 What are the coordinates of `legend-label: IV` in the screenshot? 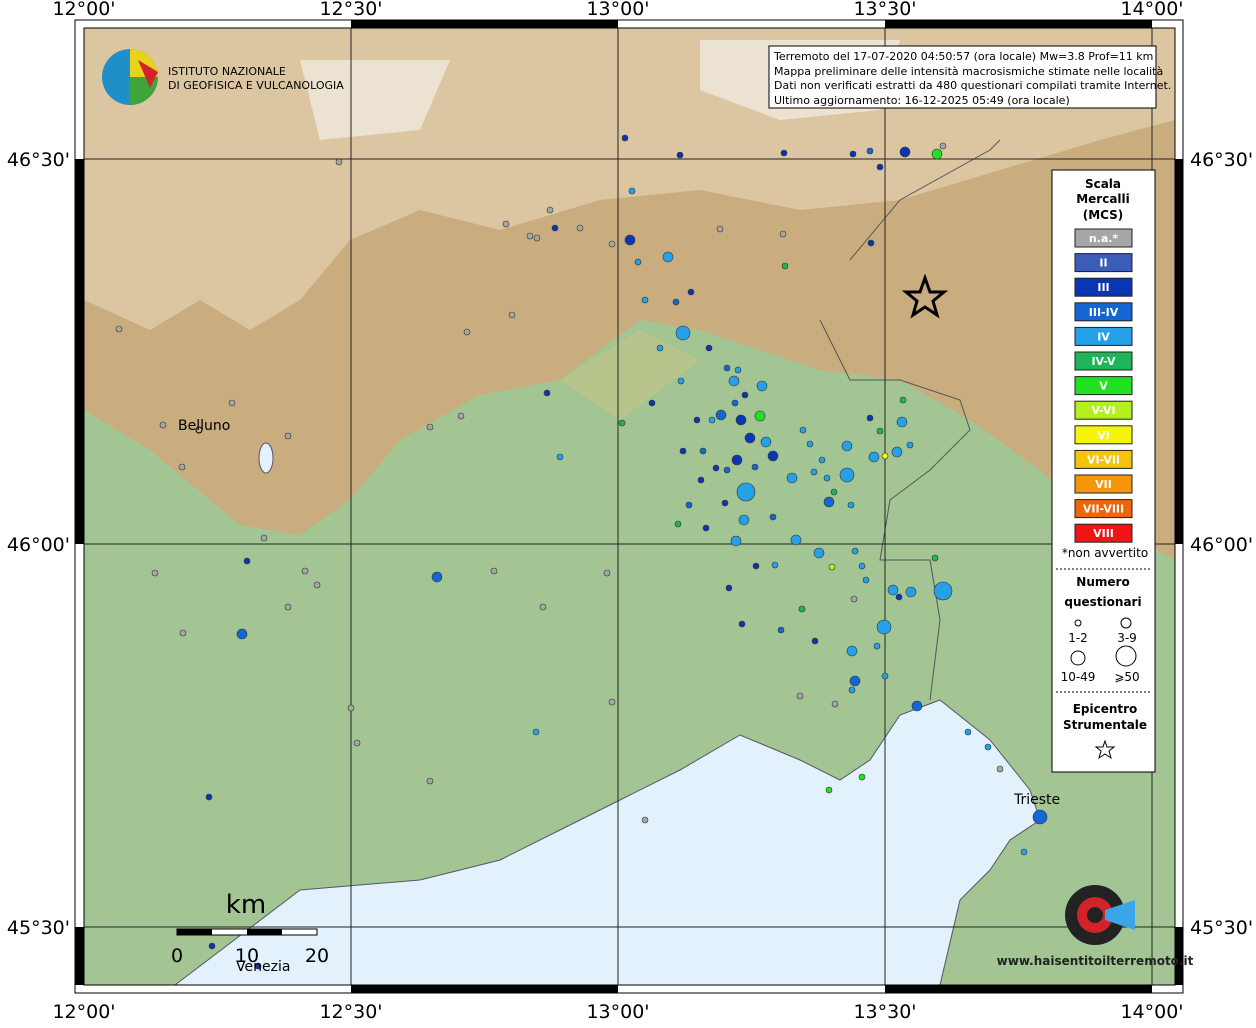 It's located at (1103, 336).